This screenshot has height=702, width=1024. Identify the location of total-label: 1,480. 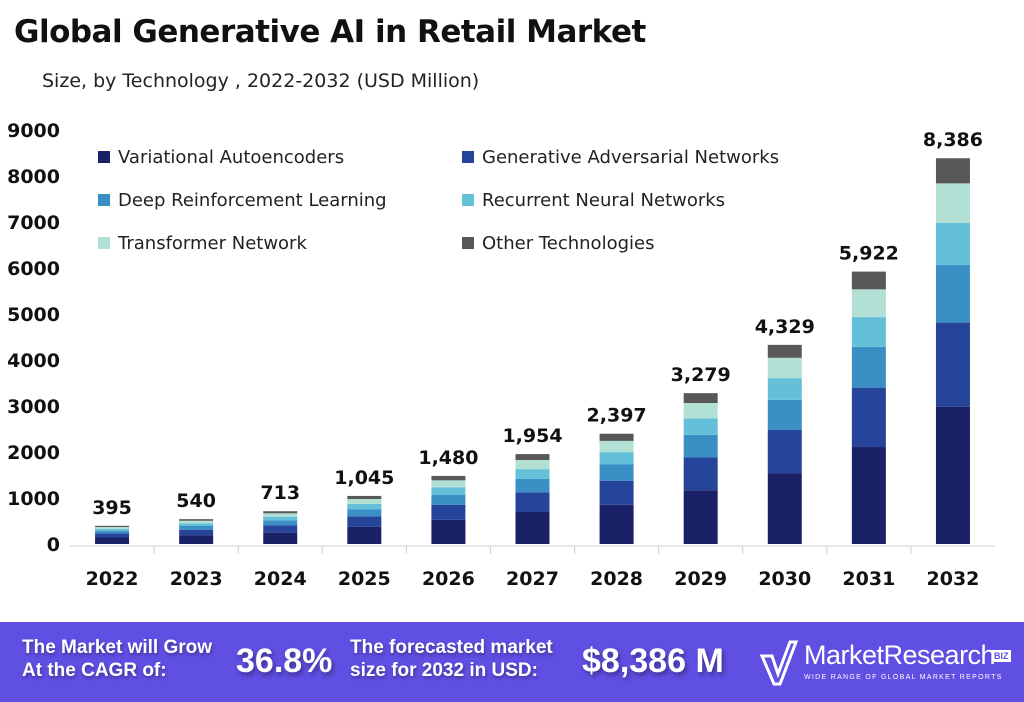
(448, 458).